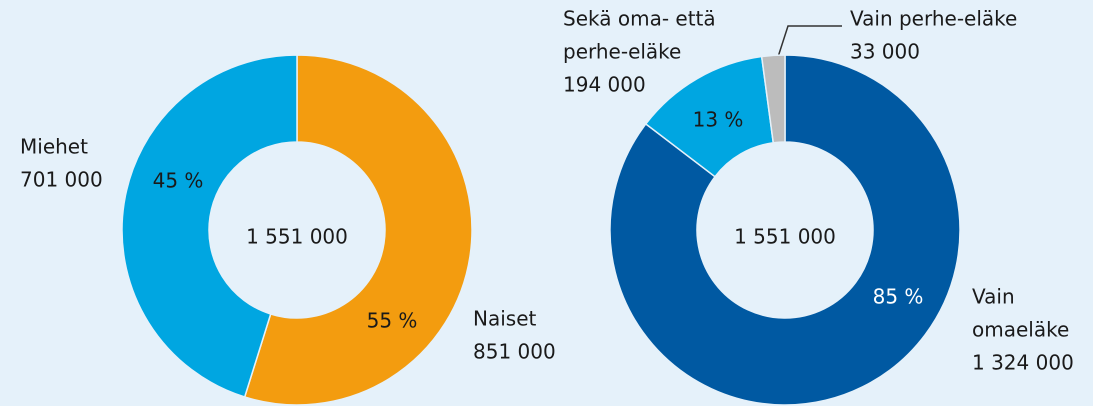 Image resolution: width=1093 pixels, height=406 pixels. Describe the element at coordinates (718, 120) in the screenshot. I see `percentage-label: 13 %` at that location.